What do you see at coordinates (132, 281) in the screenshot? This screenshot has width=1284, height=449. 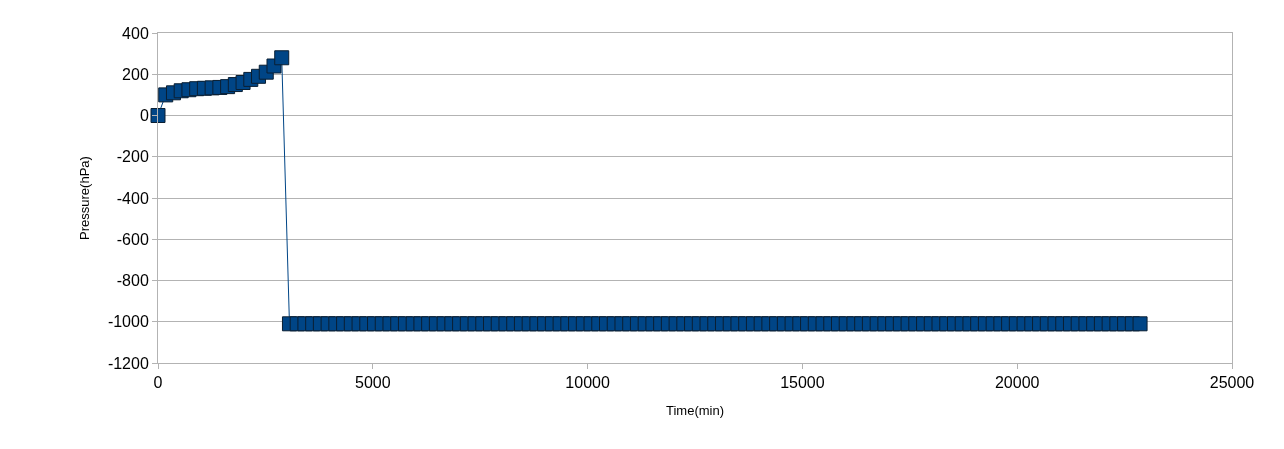 I see `y-tick-label: -800` at bounding box center [132, 281].